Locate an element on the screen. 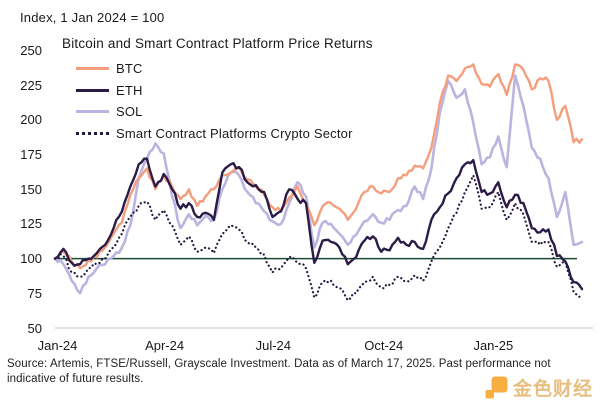 The image size is (600, 410). x-tick-label: Oct-24 is located at coordinates (384, 345).